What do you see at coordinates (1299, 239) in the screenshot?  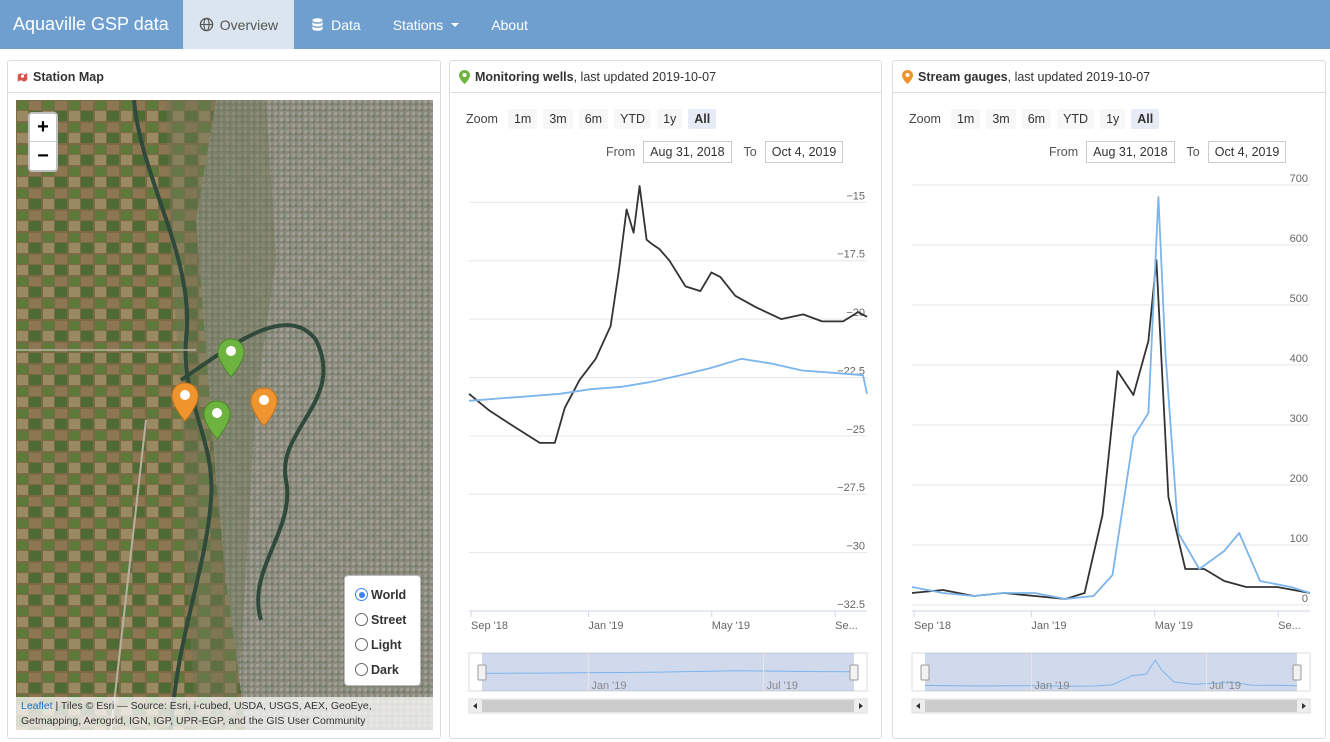 I see `y-tick-label: 600` at bounding box center [1299, 239].